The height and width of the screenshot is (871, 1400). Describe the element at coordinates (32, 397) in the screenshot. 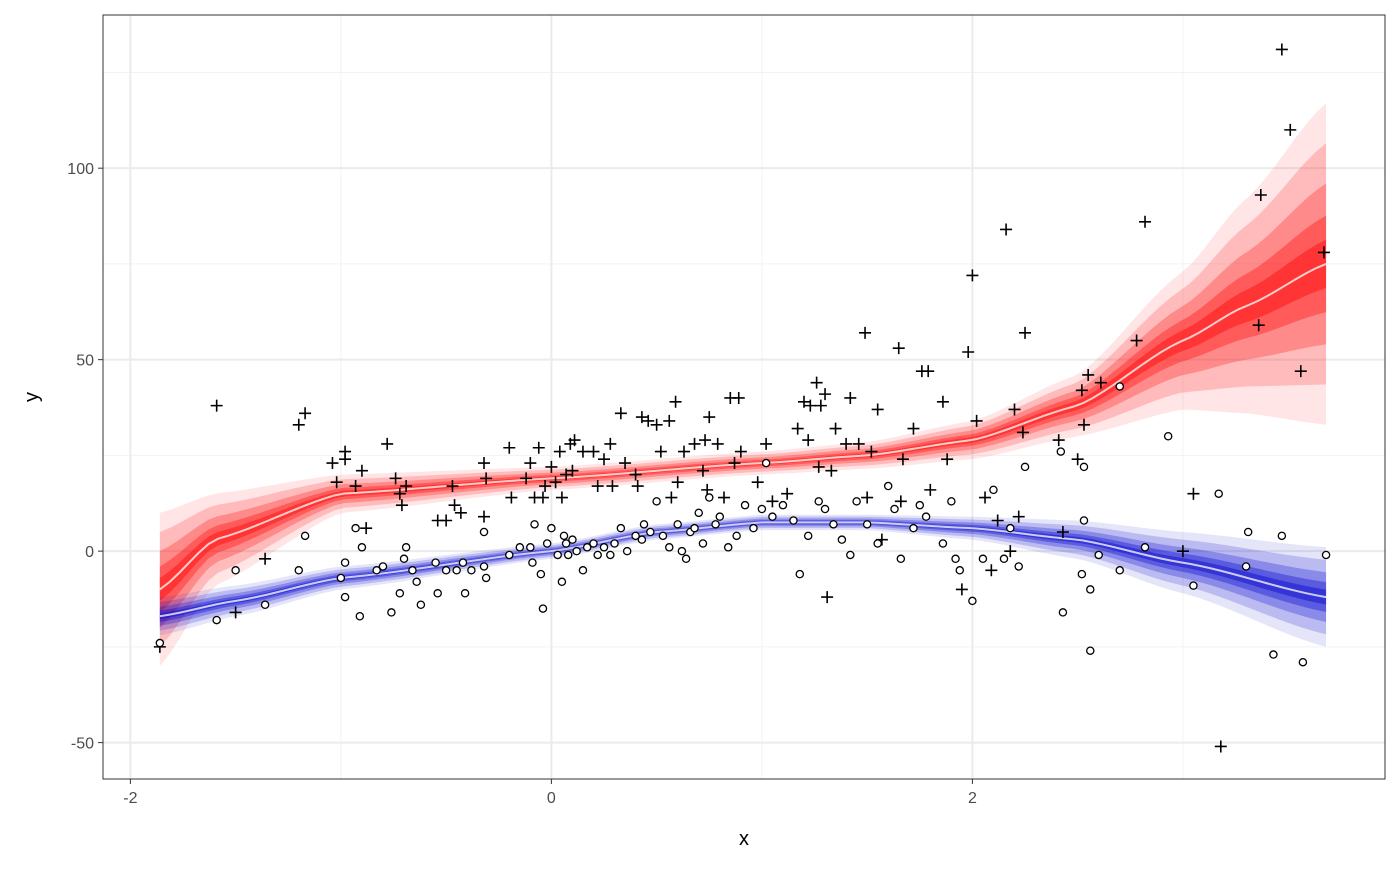

I see `y-axis-label: y` at that location.